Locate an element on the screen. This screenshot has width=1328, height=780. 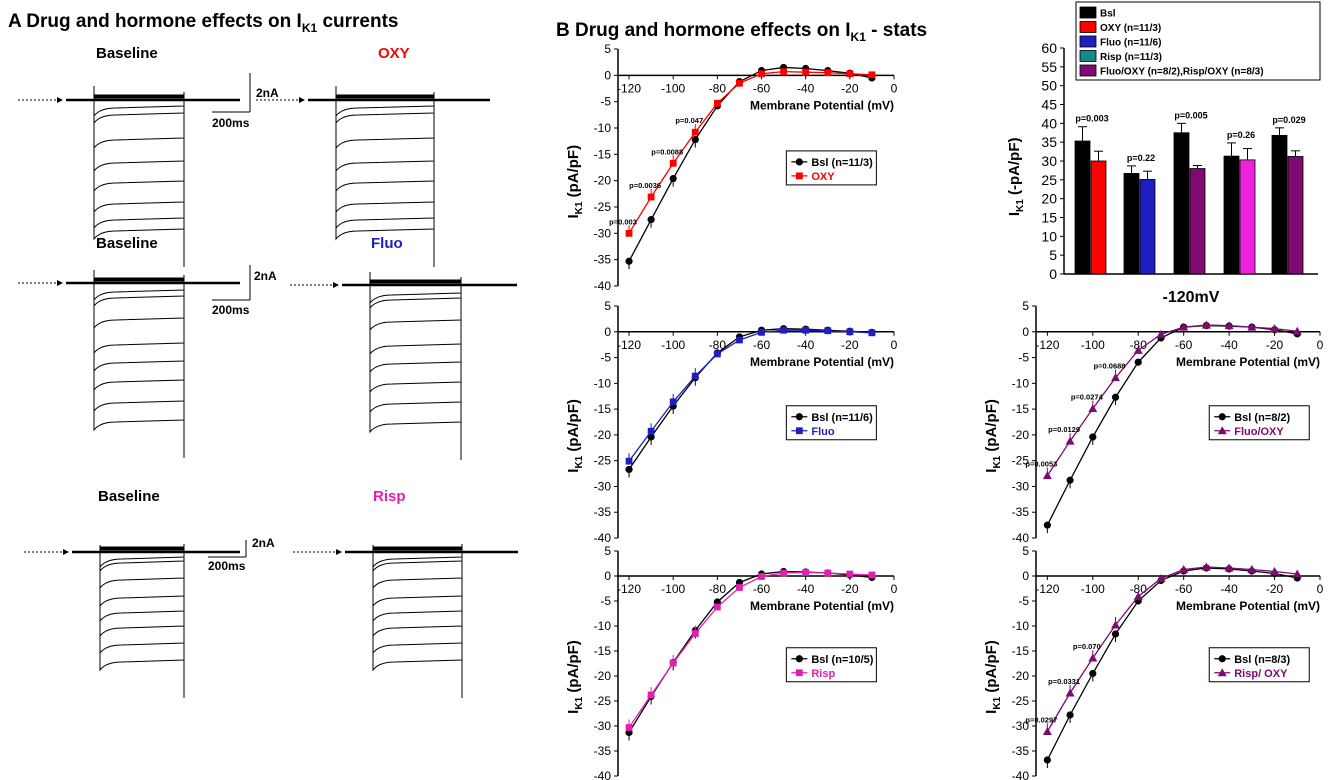
legend-label: Risp is located at coordinates (823, 674).